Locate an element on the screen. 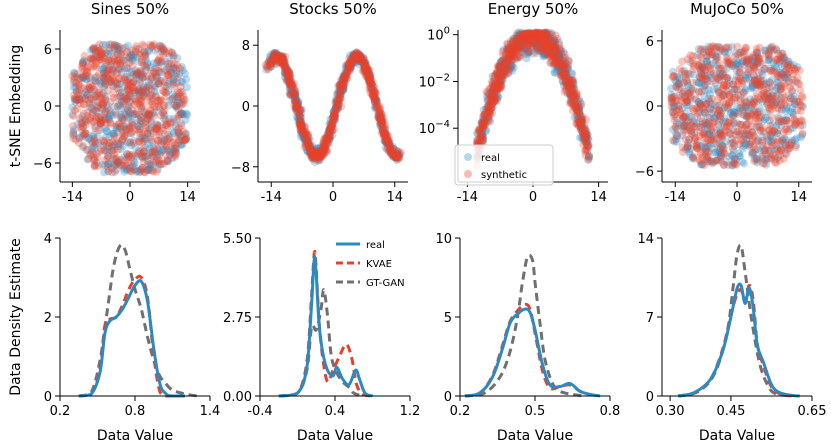 The image size is (831, 444). x-tick-label: 14 is located at coordinates (598, 197).